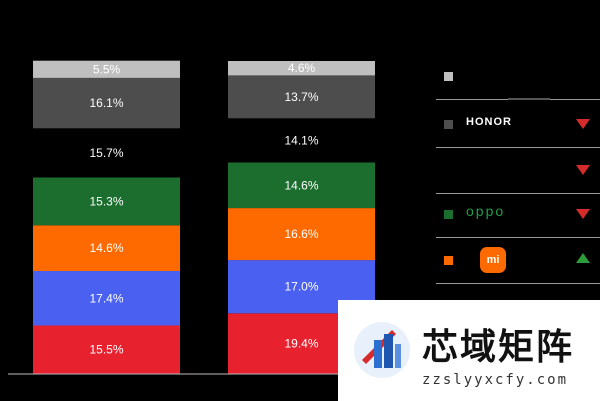  What do you see at coordinates (301, 344) in the screenshot?
I see `bar-segment-label: 19.4%` at bounding box center [301, 344].